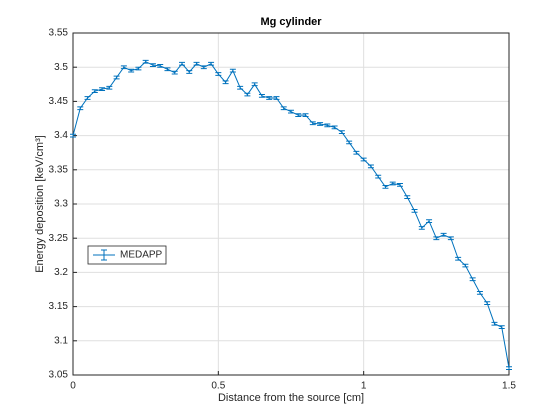 This screenshot has width=560, height=420. I want to click on y-axis-label: Energy deposition [keV/cm³], so click(40, 204).